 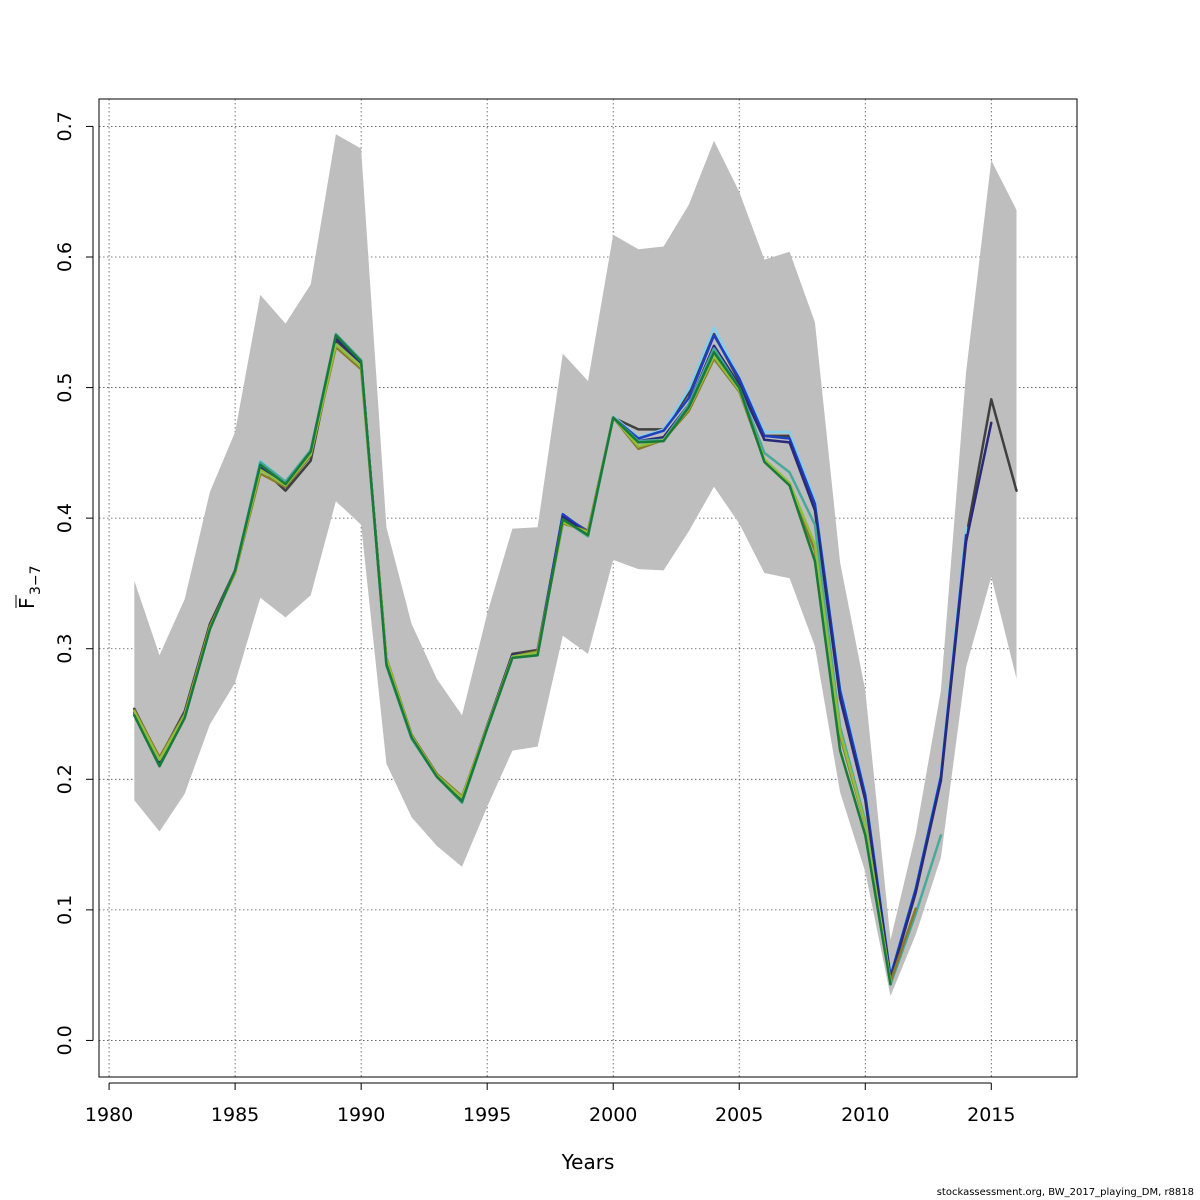 What do you see at coordinates (65, 1040) in the screenshot?
I see `y-tick-label: 0.0` at bounding box center [65, 1040].